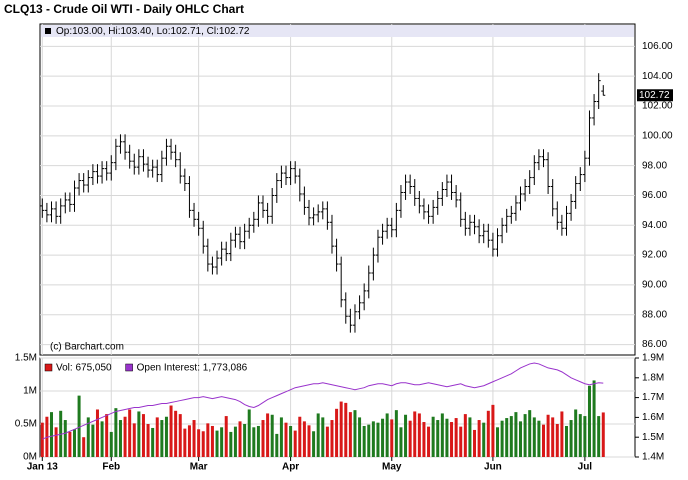 Image resolution: width=688 pixels, height=480 pixels. I want to click on y2-tick-label: 1.8M, so click(653, 377).